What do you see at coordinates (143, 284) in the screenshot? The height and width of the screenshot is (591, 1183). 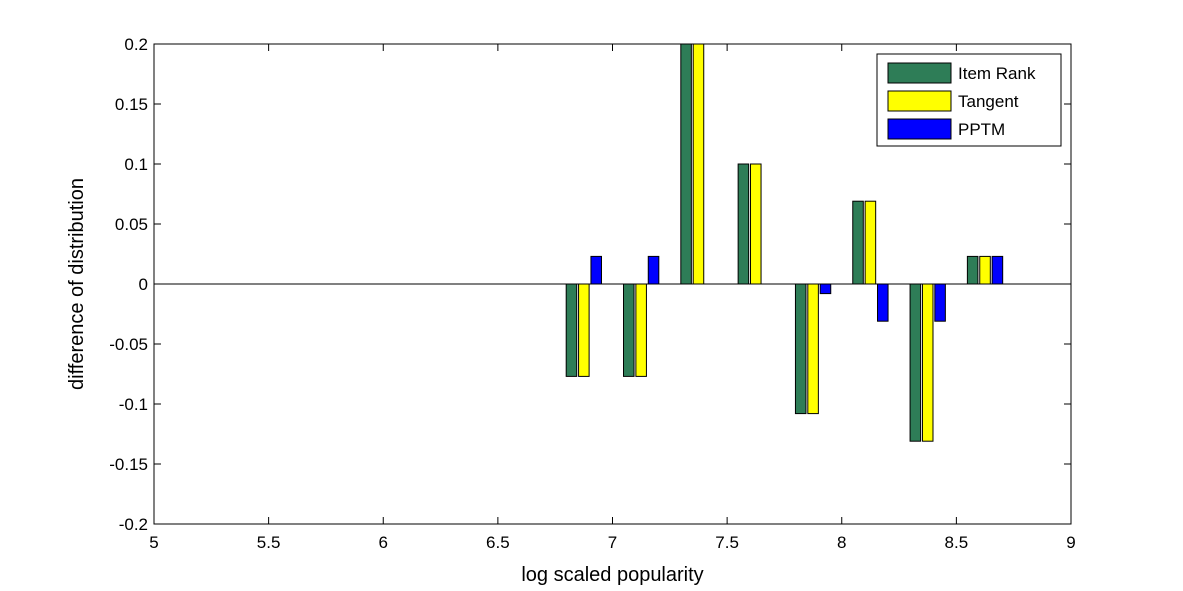 I see `y-tick-label: 0` at bounding box center [143, 284].